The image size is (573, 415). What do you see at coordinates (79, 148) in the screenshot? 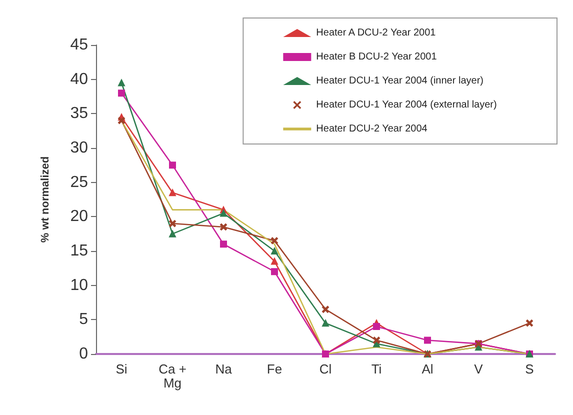
I see `y-tick-label: 30` at bounding box center [79, 148].